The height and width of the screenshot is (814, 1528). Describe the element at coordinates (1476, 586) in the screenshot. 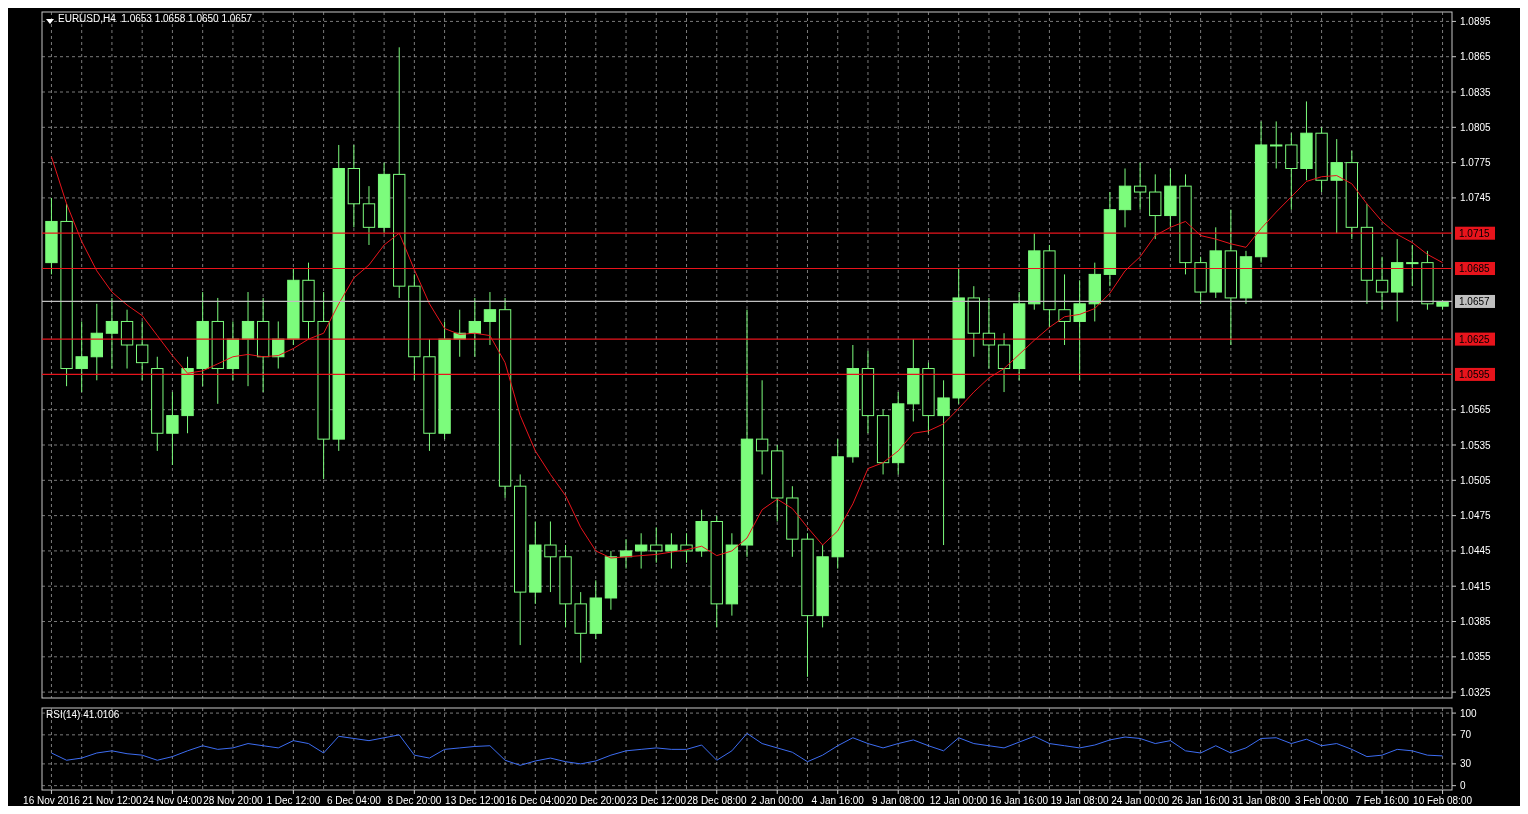

I see `y-tick-label: 1.0415` at that location.